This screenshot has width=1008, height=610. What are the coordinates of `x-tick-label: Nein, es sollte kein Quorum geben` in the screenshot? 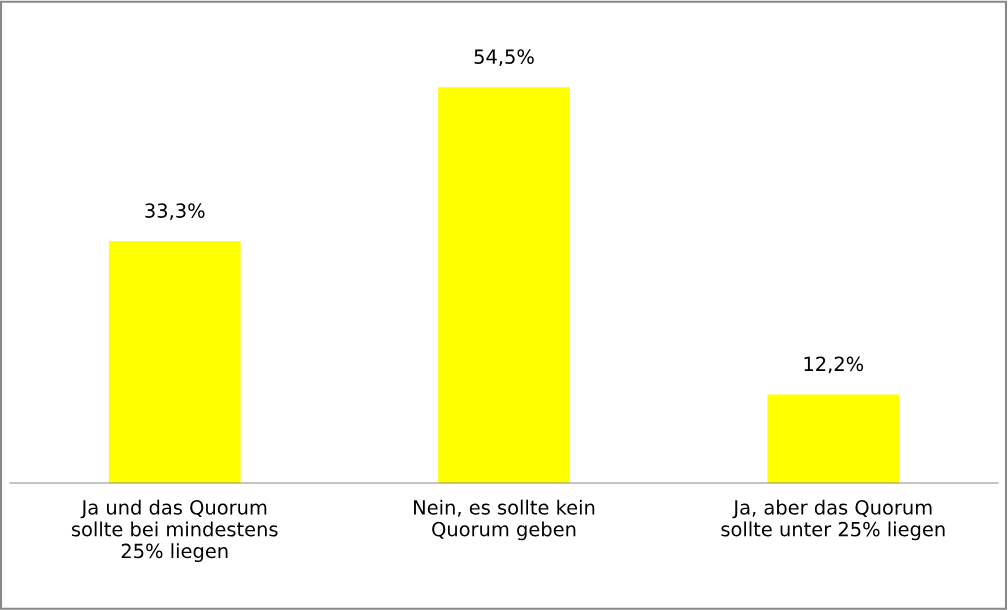 It's located at (504, 520).